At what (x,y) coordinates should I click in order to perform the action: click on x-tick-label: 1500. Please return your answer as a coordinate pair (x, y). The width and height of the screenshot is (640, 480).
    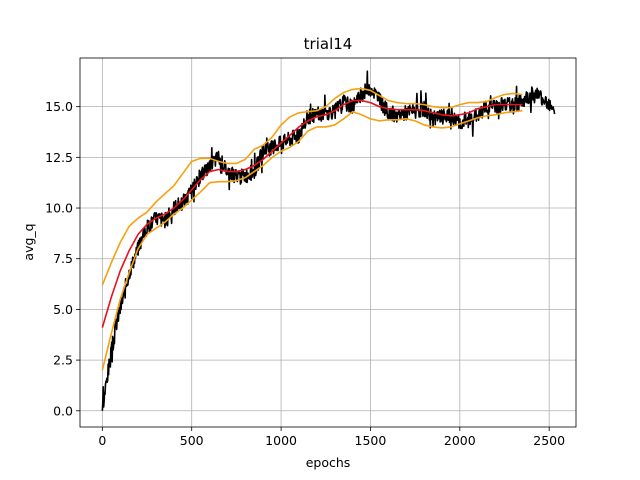
    Looking at the image, I should click on (371, 440).